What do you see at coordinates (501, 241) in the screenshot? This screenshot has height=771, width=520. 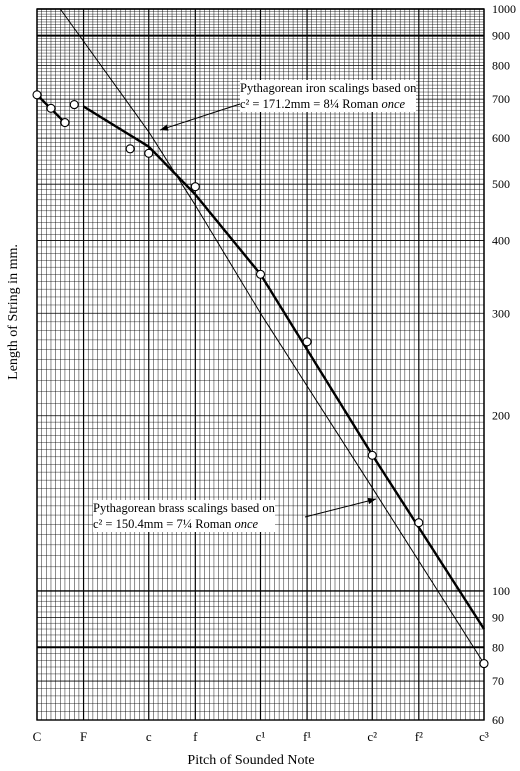 I see `y-tick-label: 400` at bounding box center [501, 241].